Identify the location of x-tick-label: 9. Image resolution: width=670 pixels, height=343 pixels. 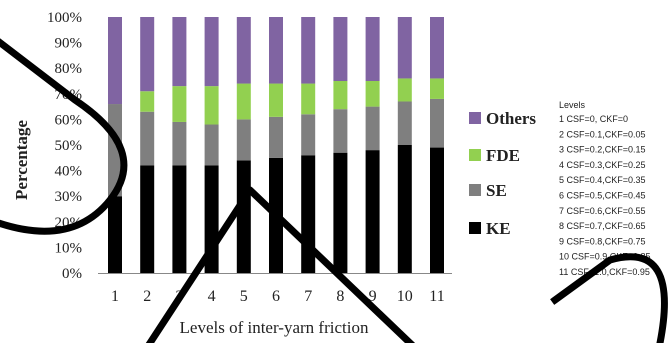
(373, 296).